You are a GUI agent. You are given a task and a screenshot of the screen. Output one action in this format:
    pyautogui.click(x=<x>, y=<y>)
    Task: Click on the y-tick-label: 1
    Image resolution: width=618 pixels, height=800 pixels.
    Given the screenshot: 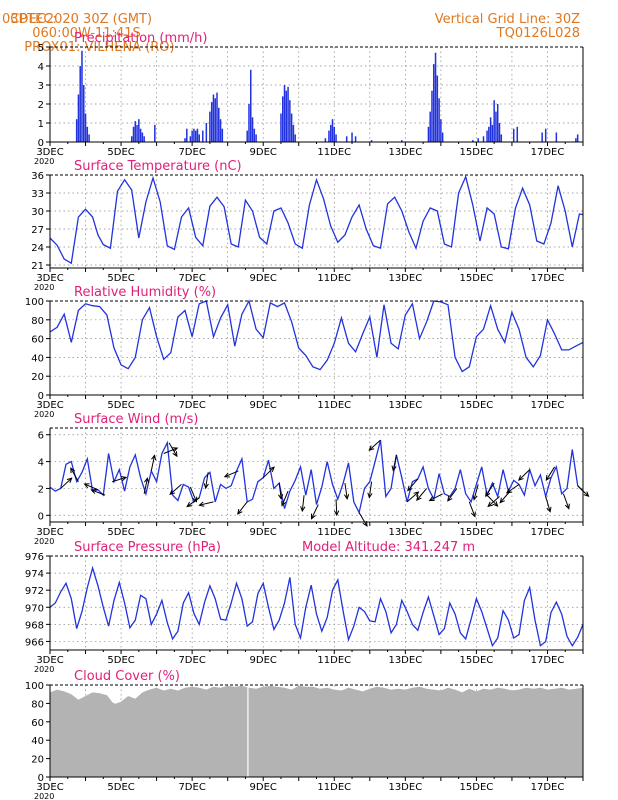 What is the action you would take?
    pyautogui.click(x=41, y=124)
    